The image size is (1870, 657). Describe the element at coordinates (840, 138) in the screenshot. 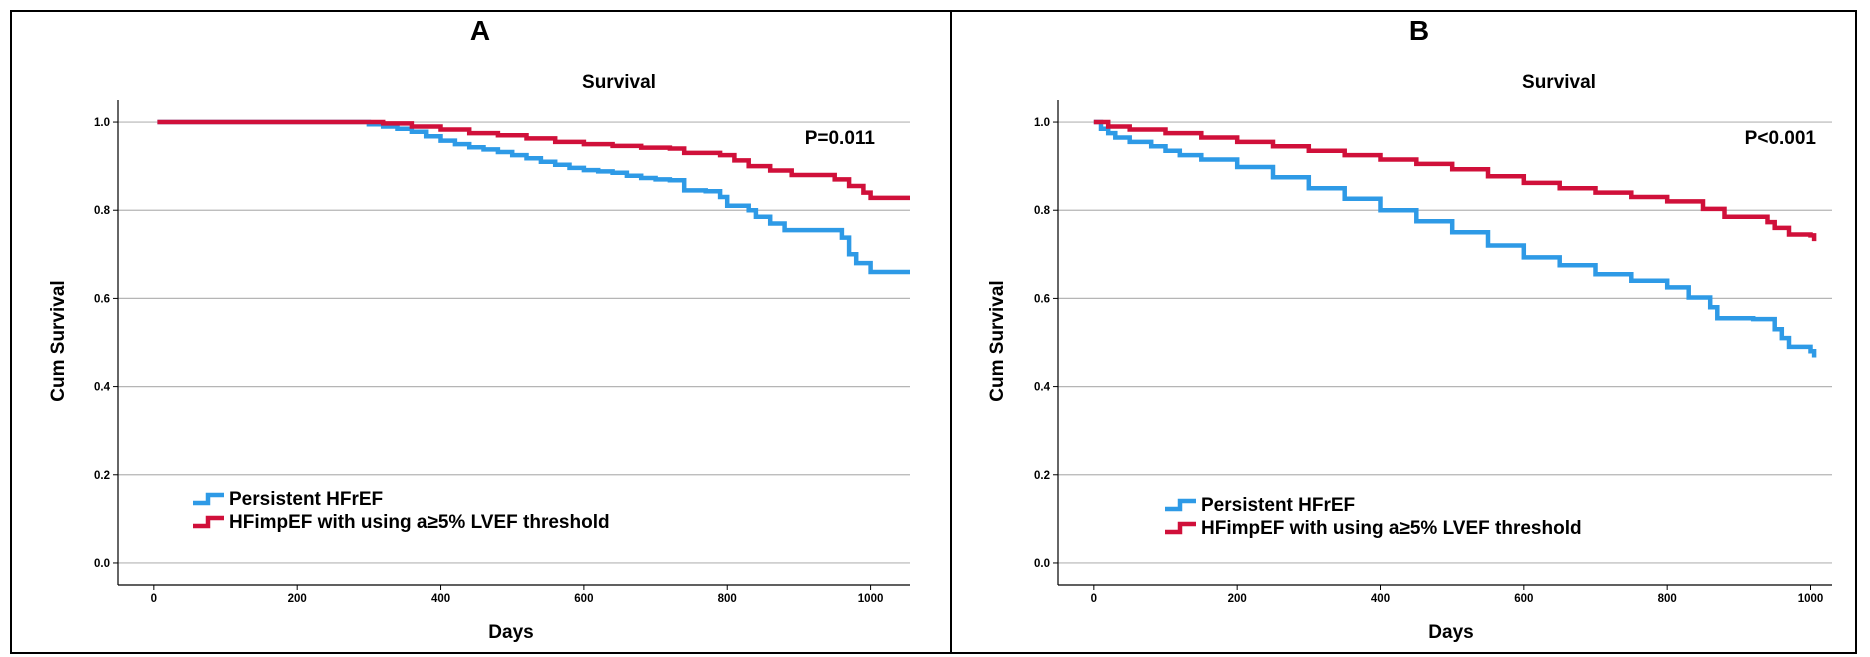

I see `p-value-annotation: P=0.011` at that location.